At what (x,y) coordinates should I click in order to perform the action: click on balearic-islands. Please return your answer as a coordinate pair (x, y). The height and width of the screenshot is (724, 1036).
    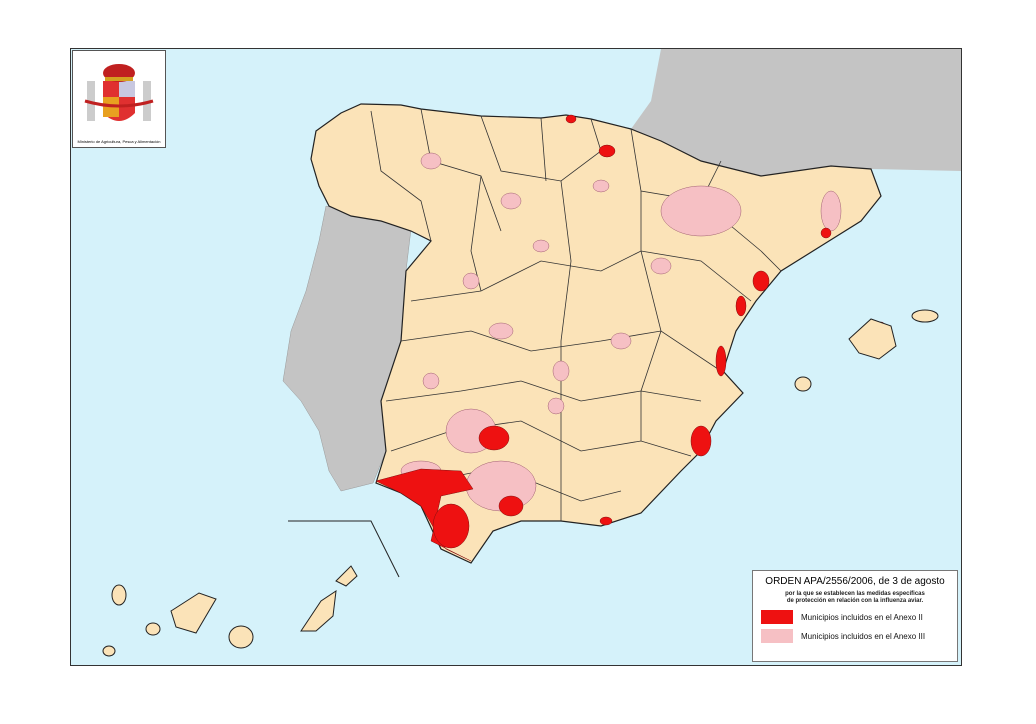
    Looking at the image, I should click on (866, 350).